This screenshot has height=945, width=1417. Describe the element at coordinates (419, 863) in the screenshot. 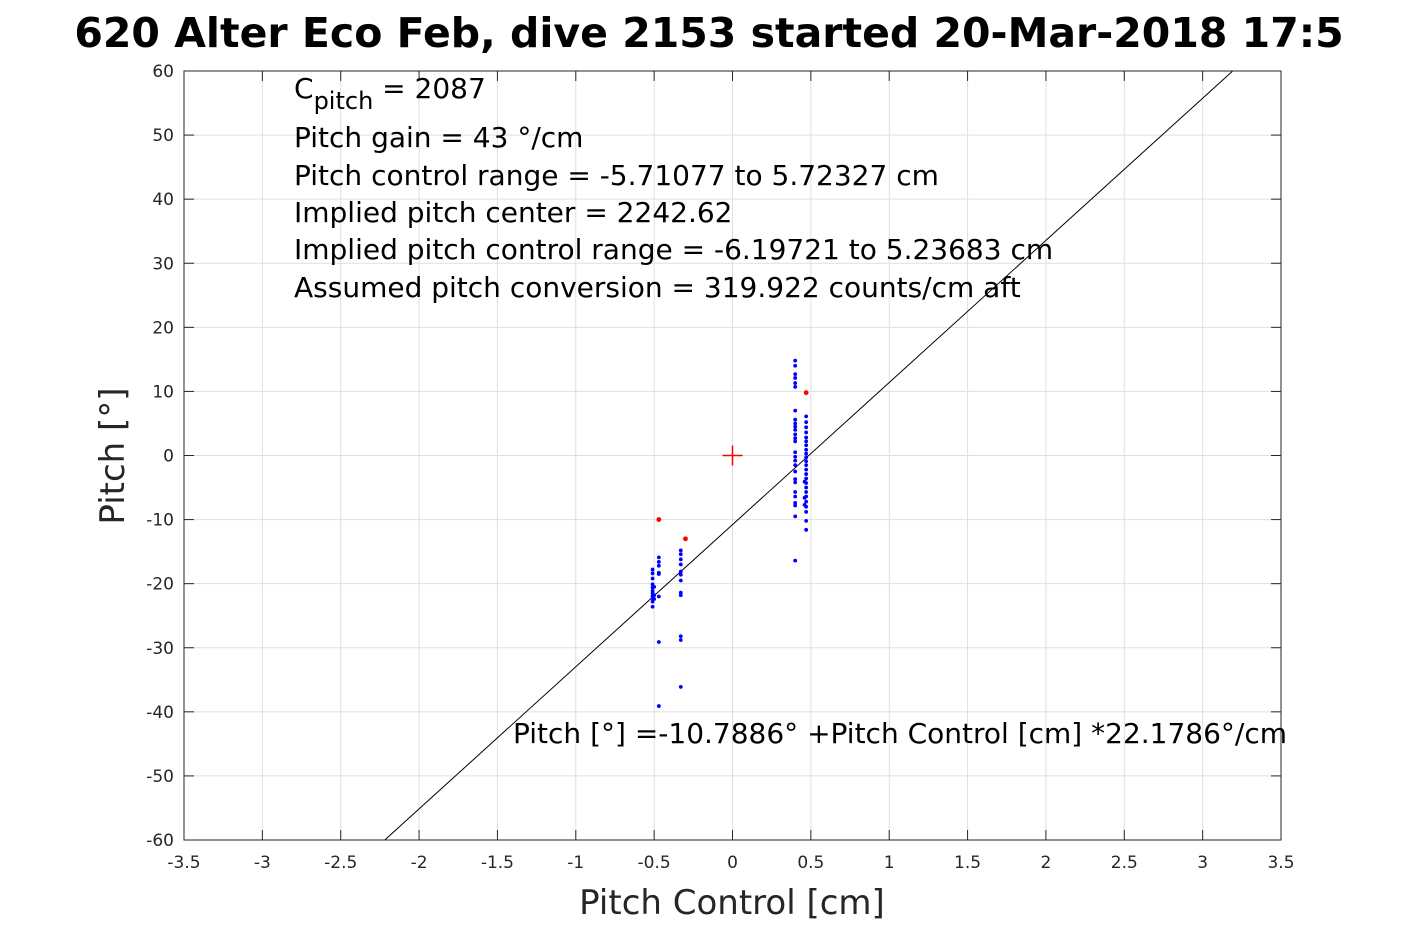

I see `x-tick-label: -2` at that location.